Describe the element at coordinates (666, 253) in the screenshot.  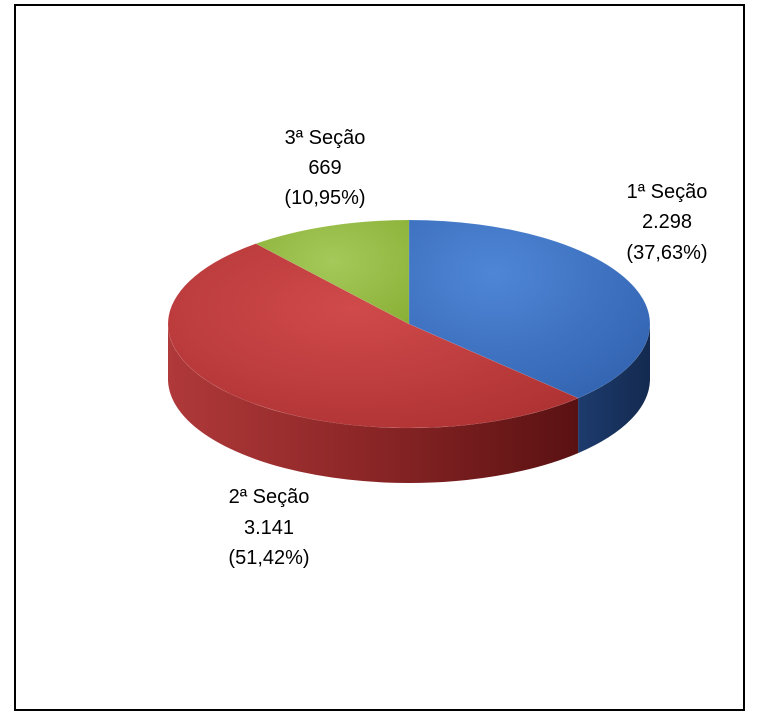
I see `slice-label-1-percent: (37,63%)` at that location.